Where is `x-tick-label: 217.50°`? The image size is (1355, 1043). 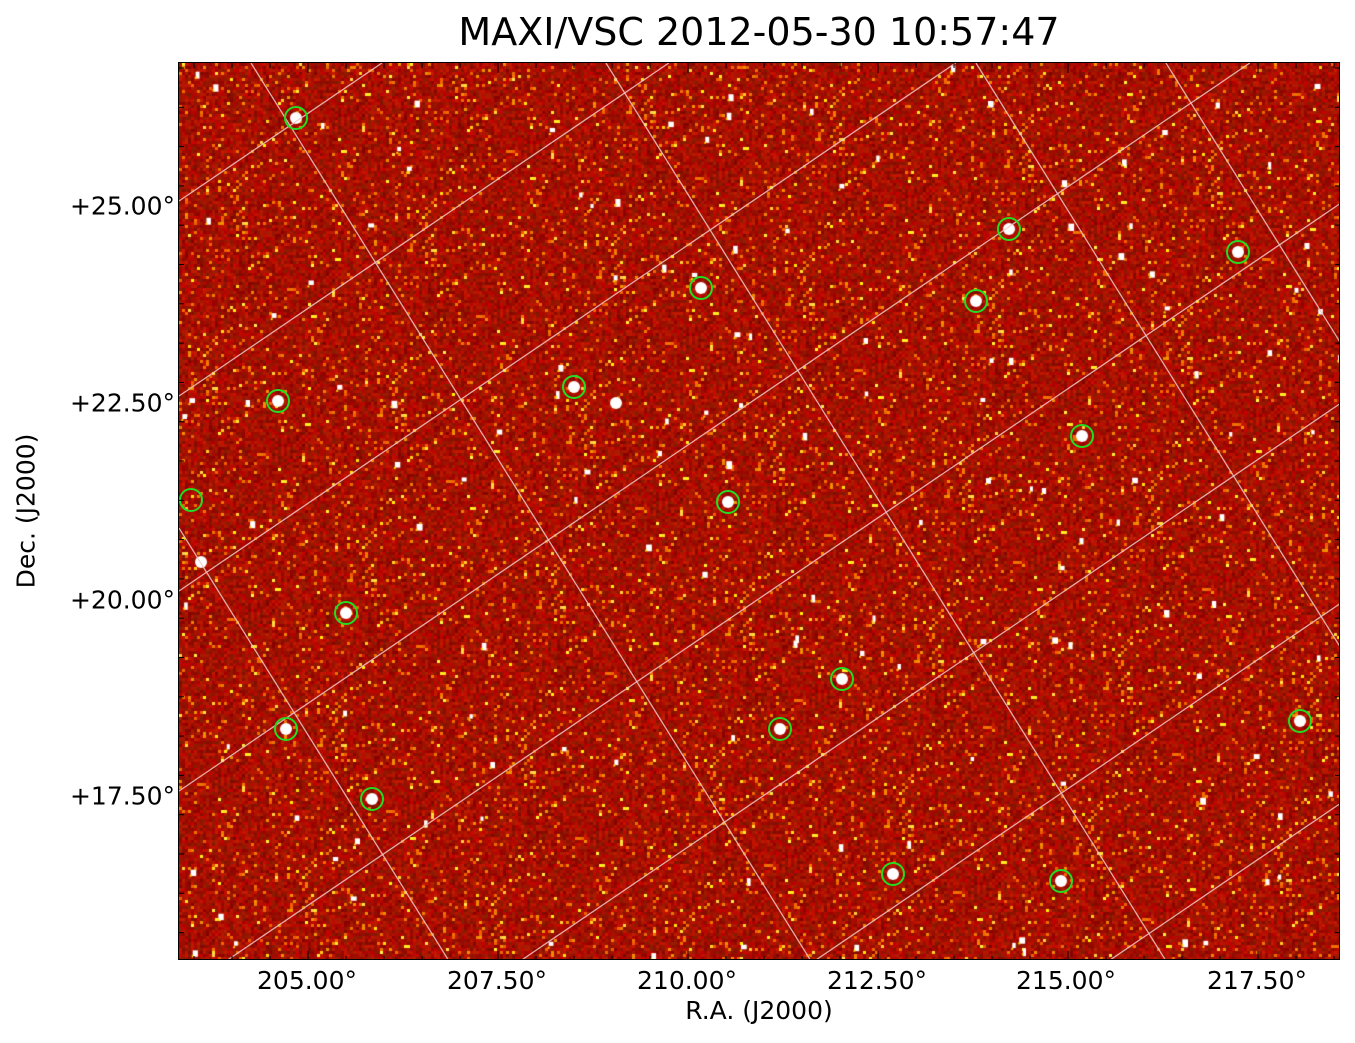
x-tick-label: 217.50° is located at coordinates (1257, 980).